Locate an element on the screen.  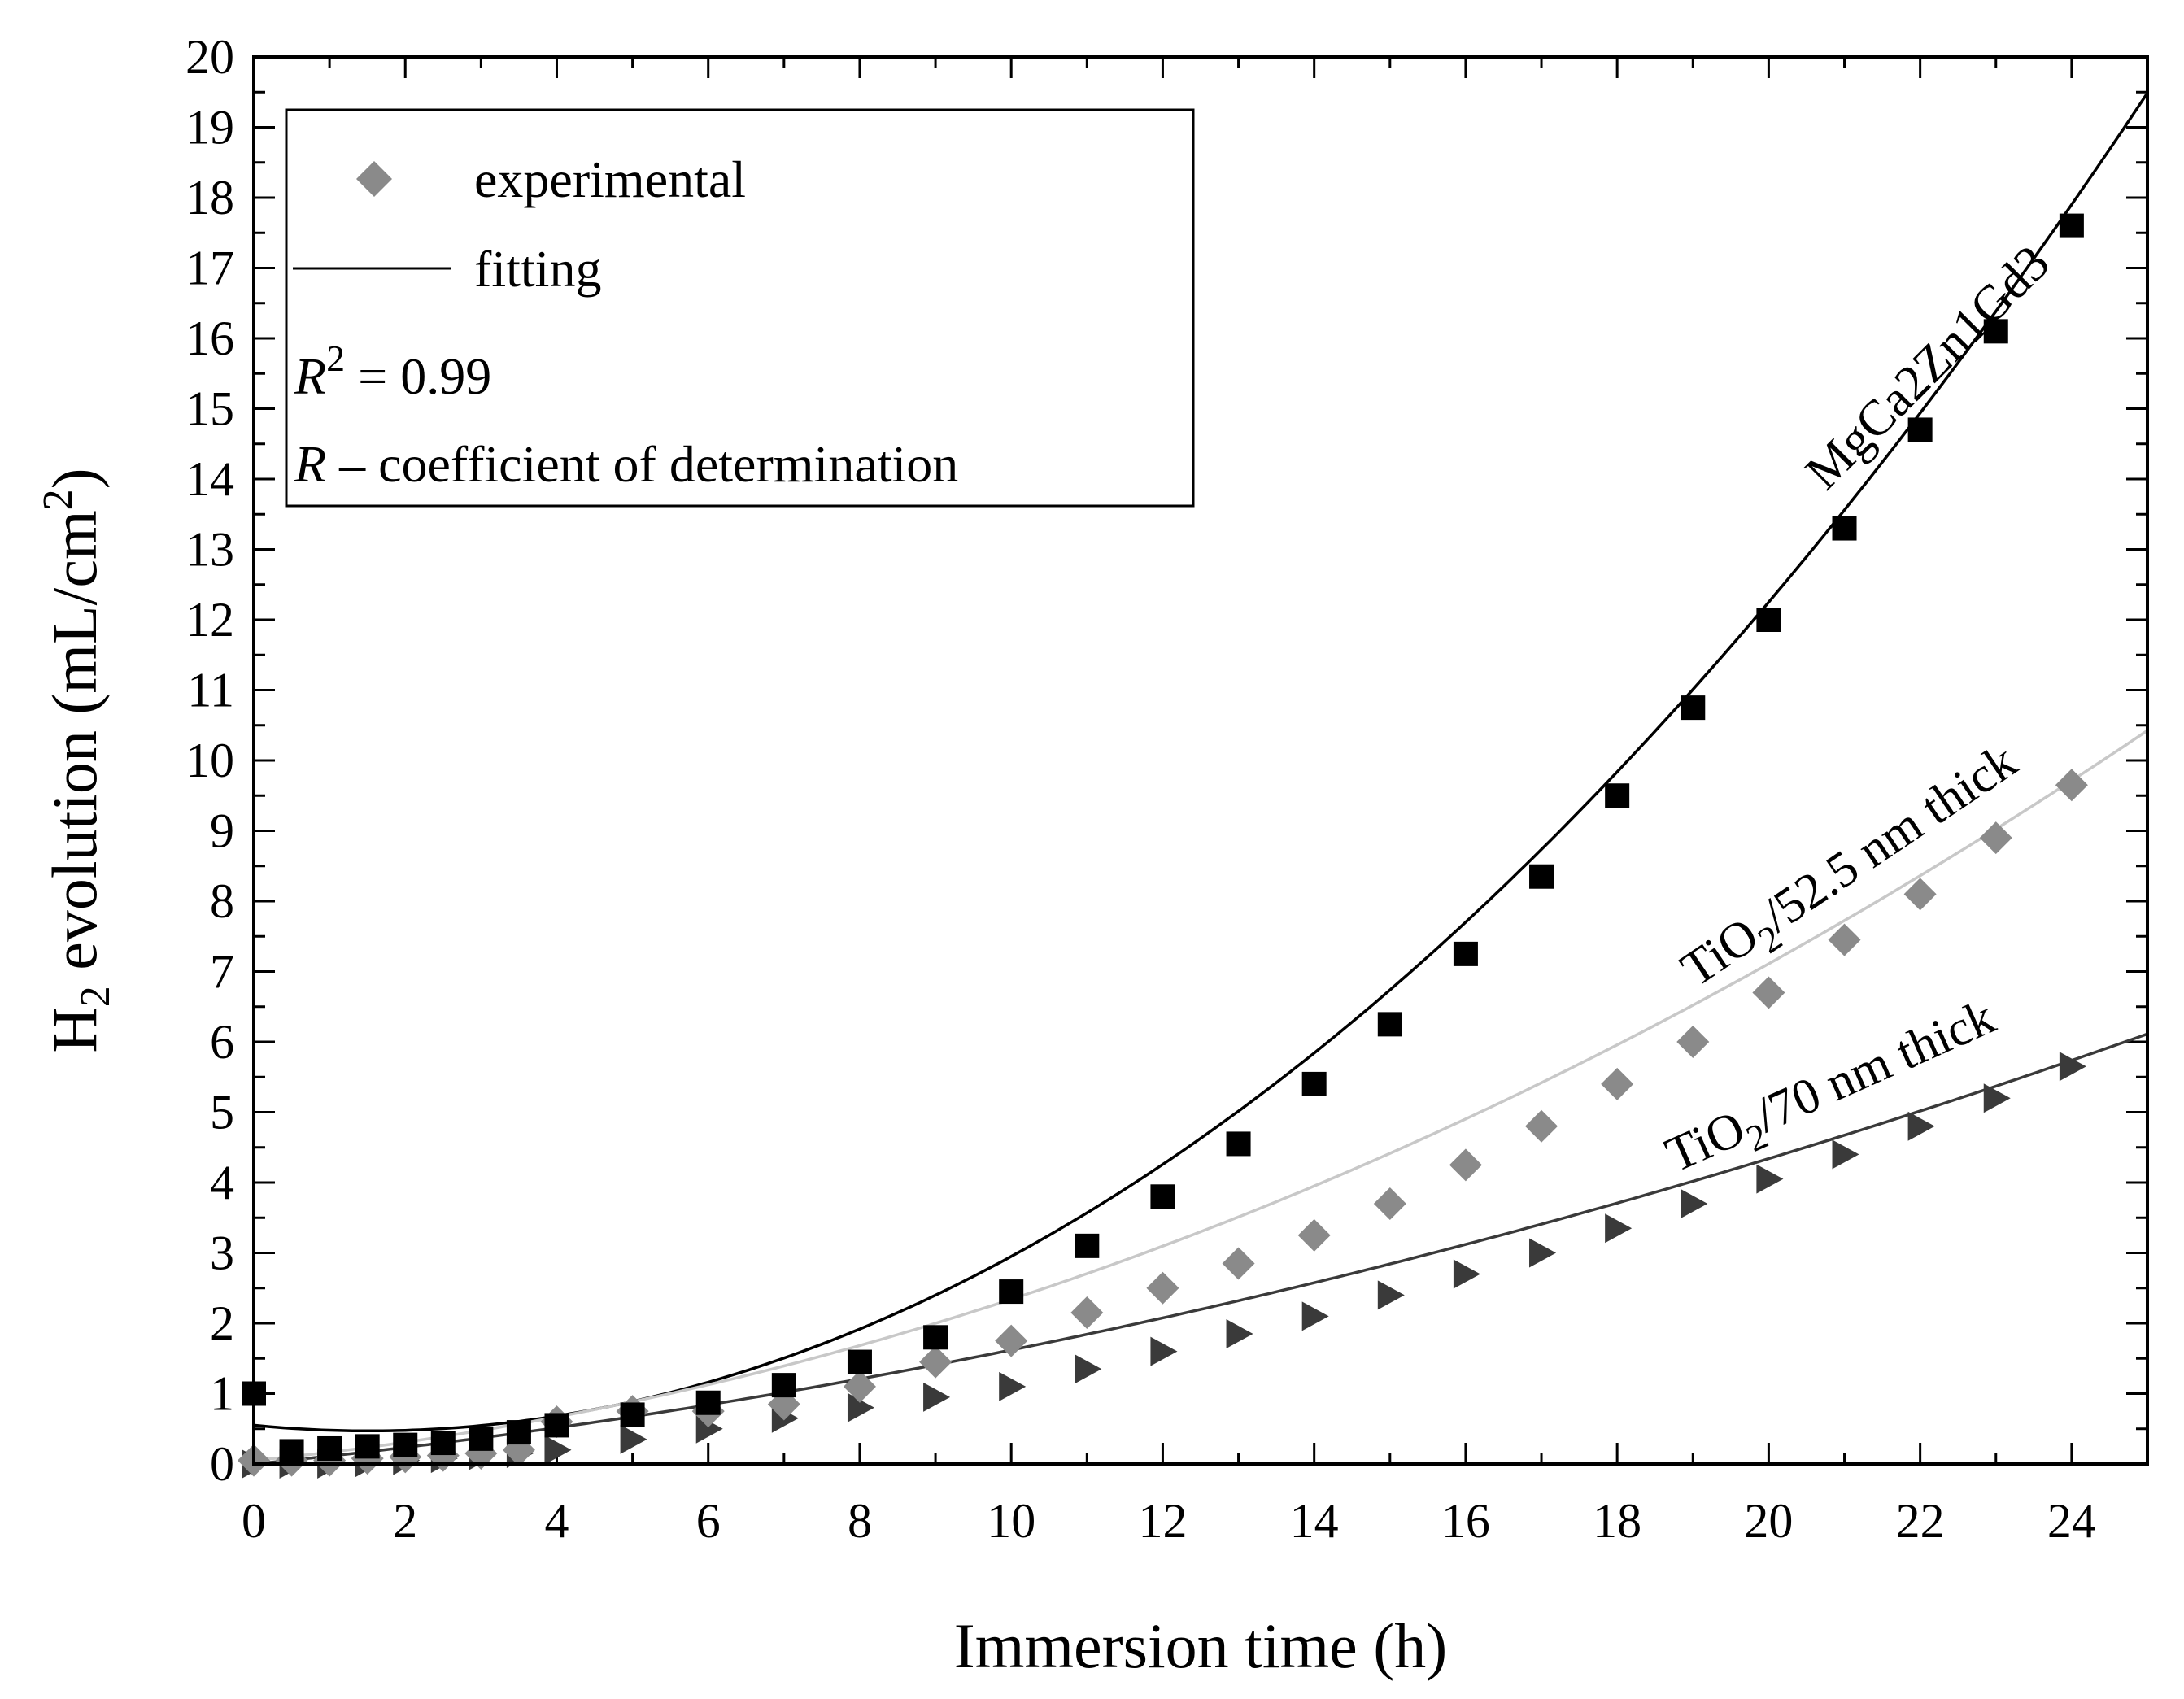
y-tick-label: 4 is located at coordinates (222, 1182).